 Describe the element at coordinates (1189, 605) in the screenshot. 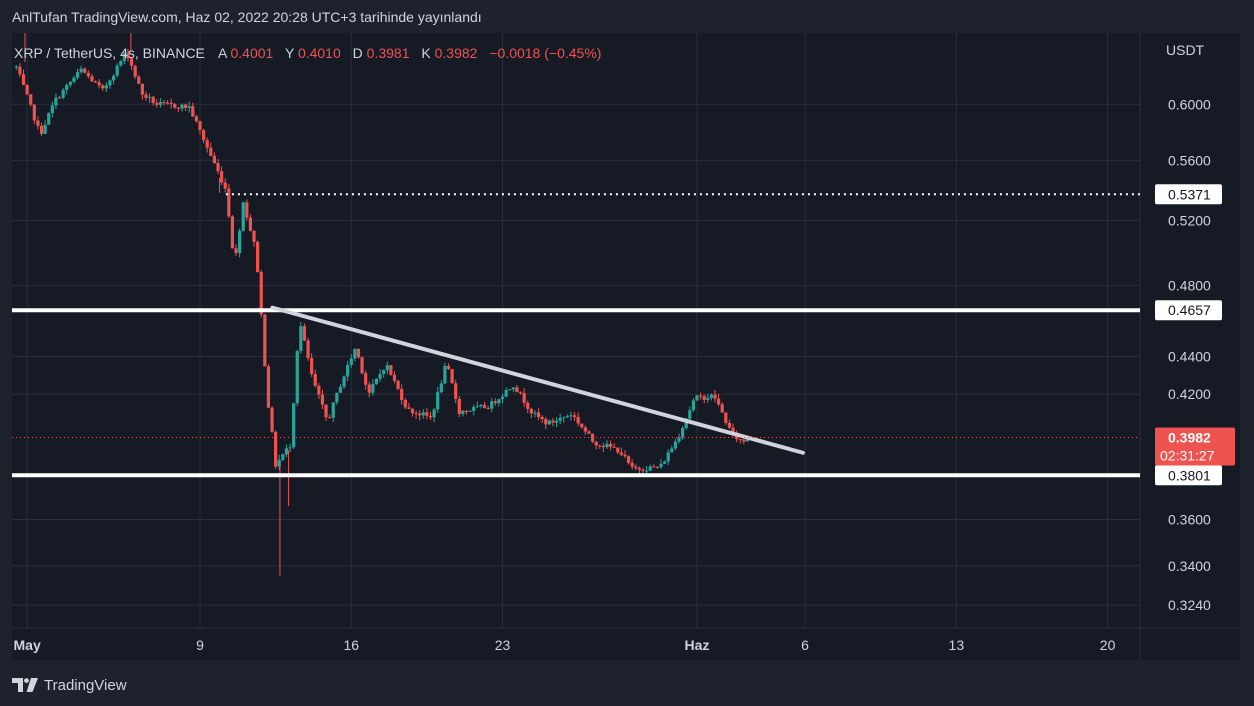

I see `y-tick-label: 0.3240` at that location.